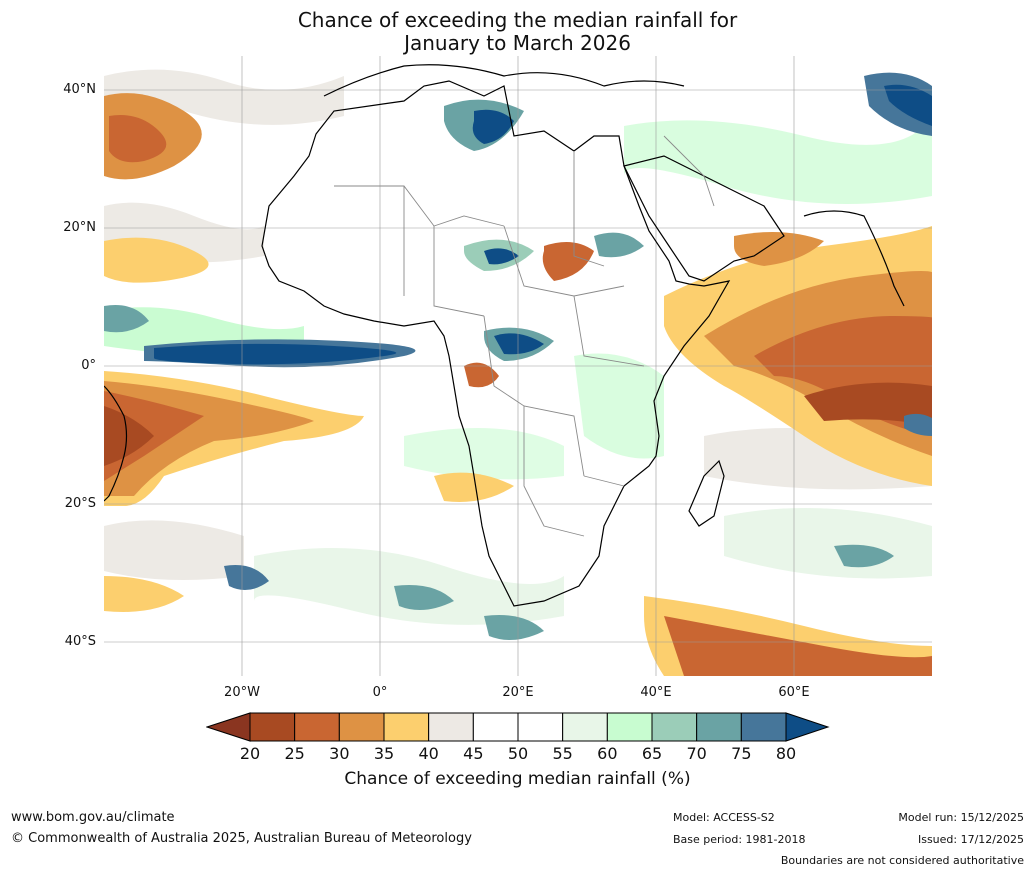 The height and width of the screenshot is (873, 1035). Describe the element at coordinates (696, 753) in the screenshot. I see `colorbar-tick-label: 70` at that location.